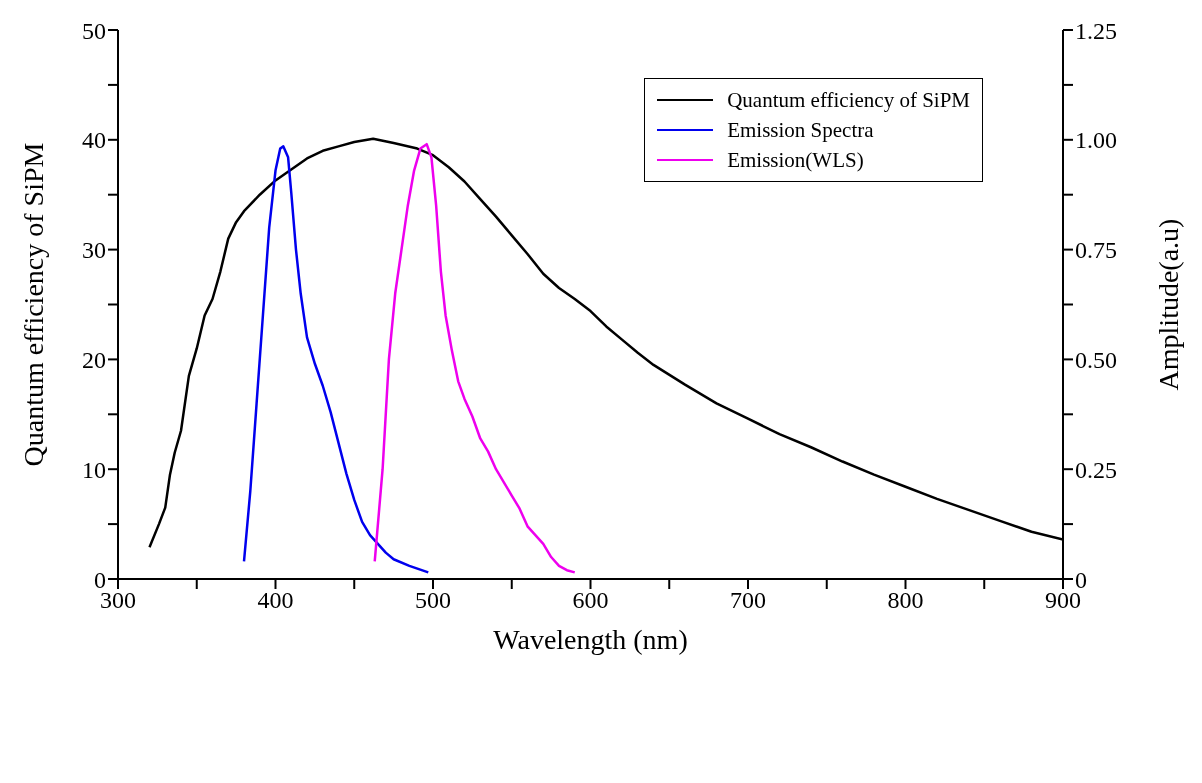 Image resolution: width=1202 pixels, height=783 pixels. I want to click on legend-label: Quantum efficiency of SiPM, so click(848, 100).